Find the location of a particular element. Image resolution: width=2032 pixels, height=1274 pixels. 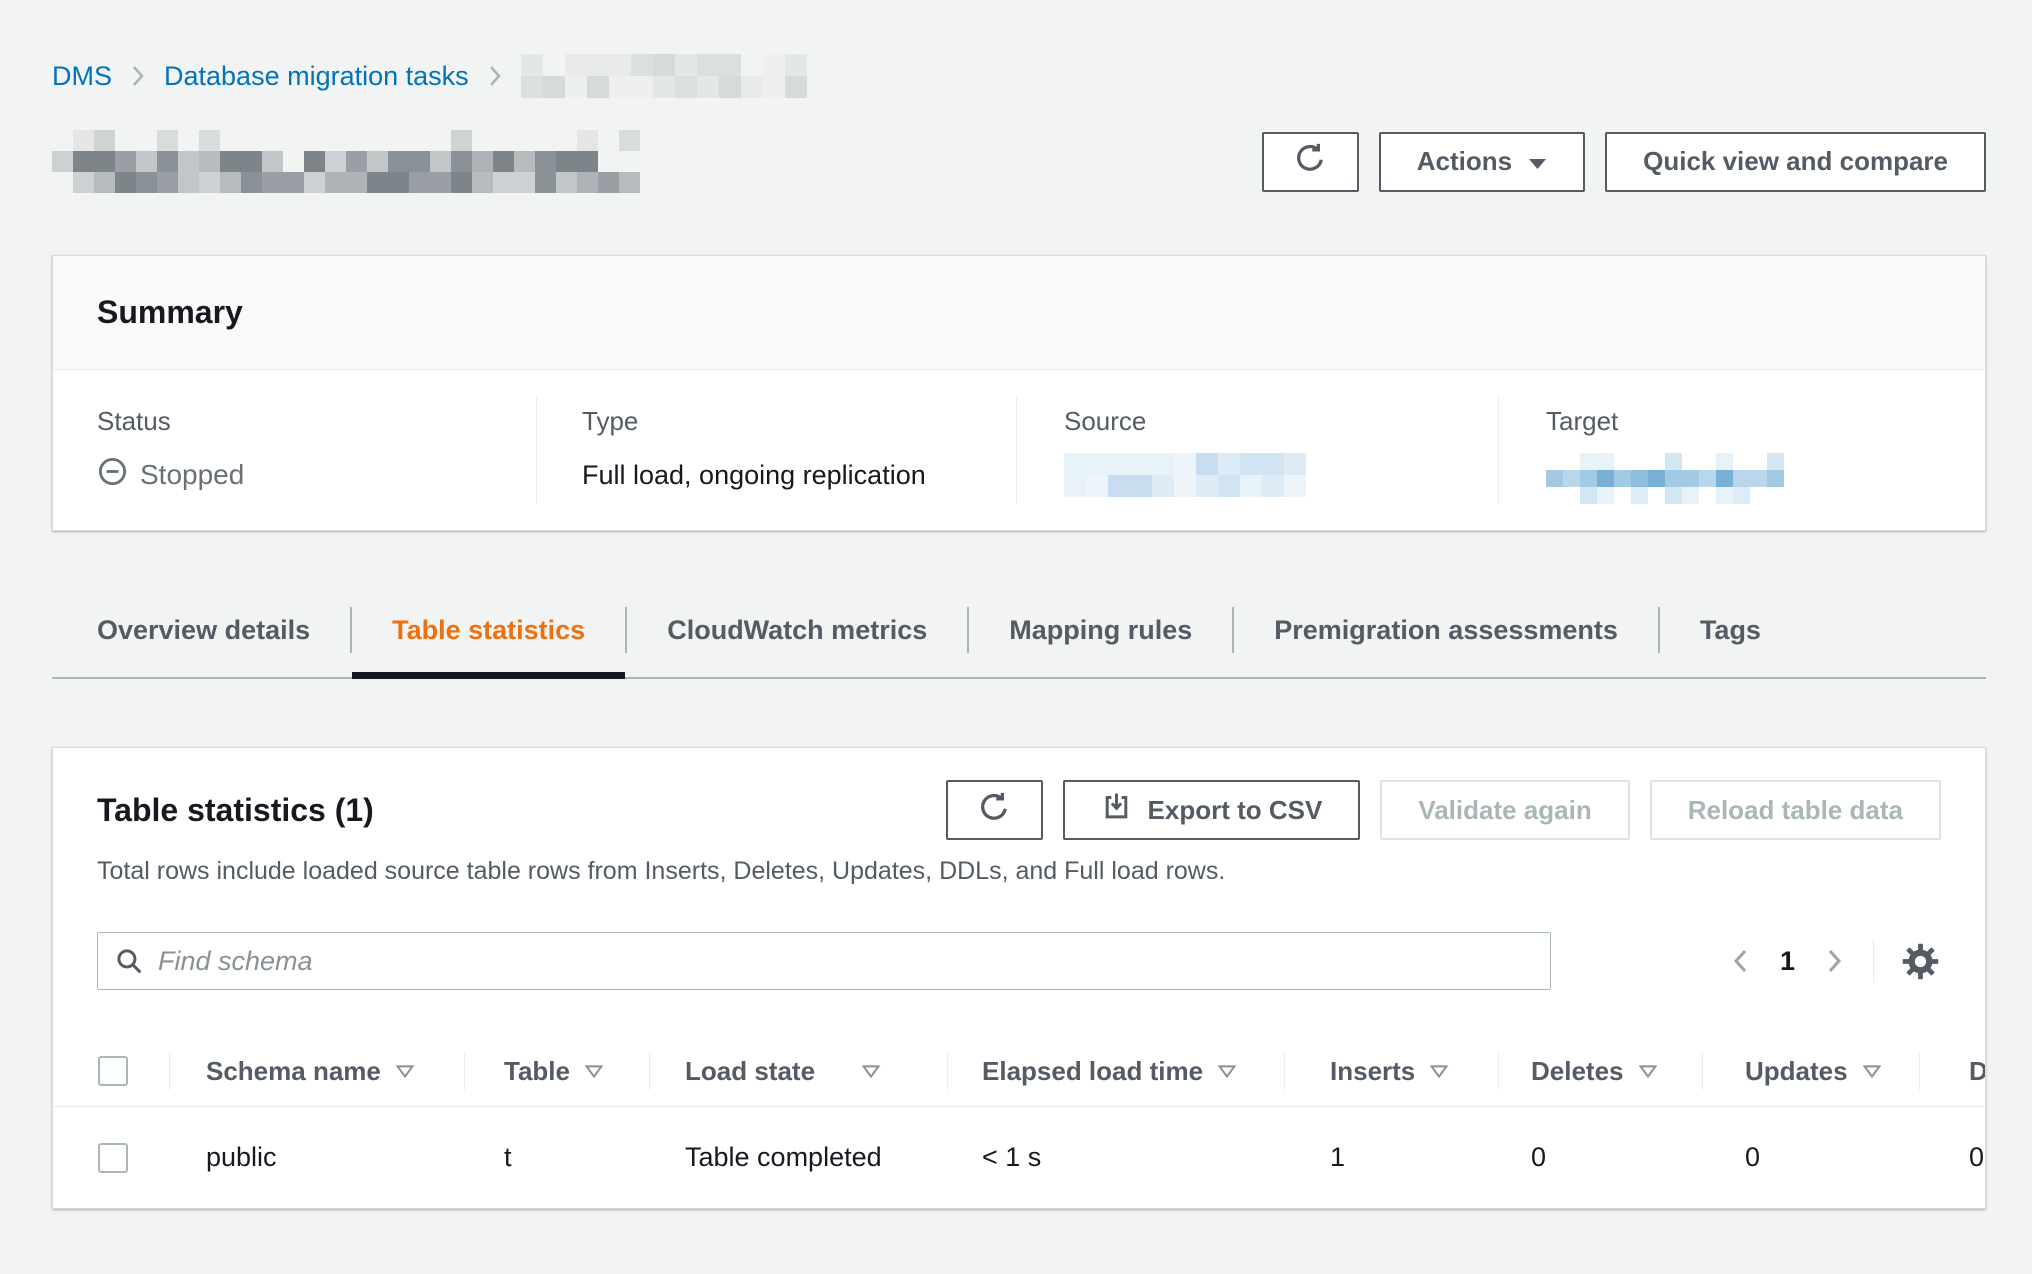

summary-title: Summary is located at coordinates (170, 312).